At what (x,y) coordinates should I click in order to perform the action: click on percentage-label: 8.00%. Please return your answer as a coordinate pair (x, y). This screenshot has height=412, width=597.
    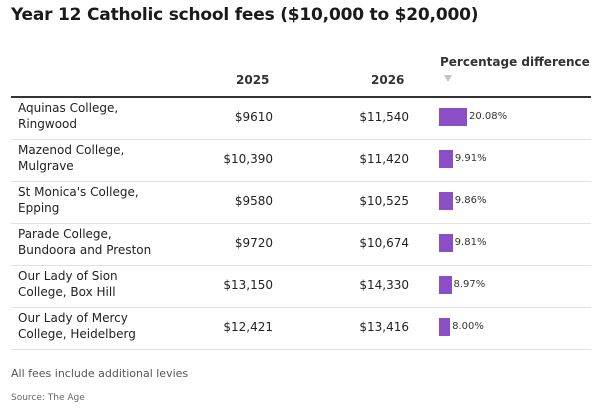
    Looking at the image, I should click on (468, 326).